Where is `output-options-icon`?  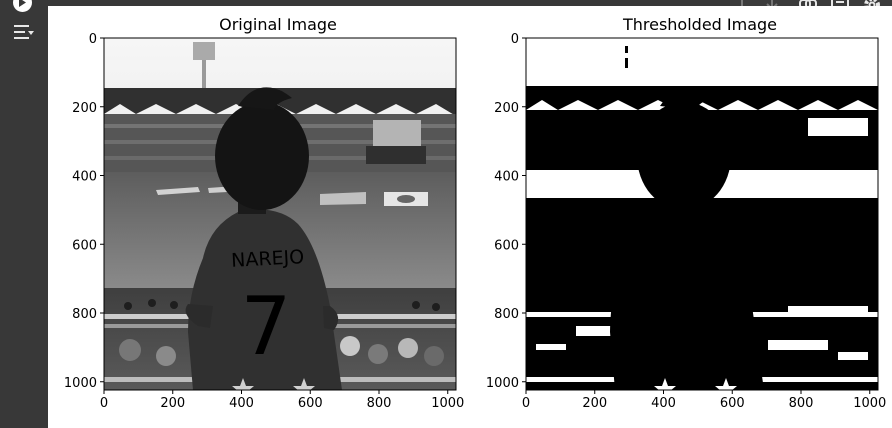 output-options-icon is located at coordinates (24, 32).